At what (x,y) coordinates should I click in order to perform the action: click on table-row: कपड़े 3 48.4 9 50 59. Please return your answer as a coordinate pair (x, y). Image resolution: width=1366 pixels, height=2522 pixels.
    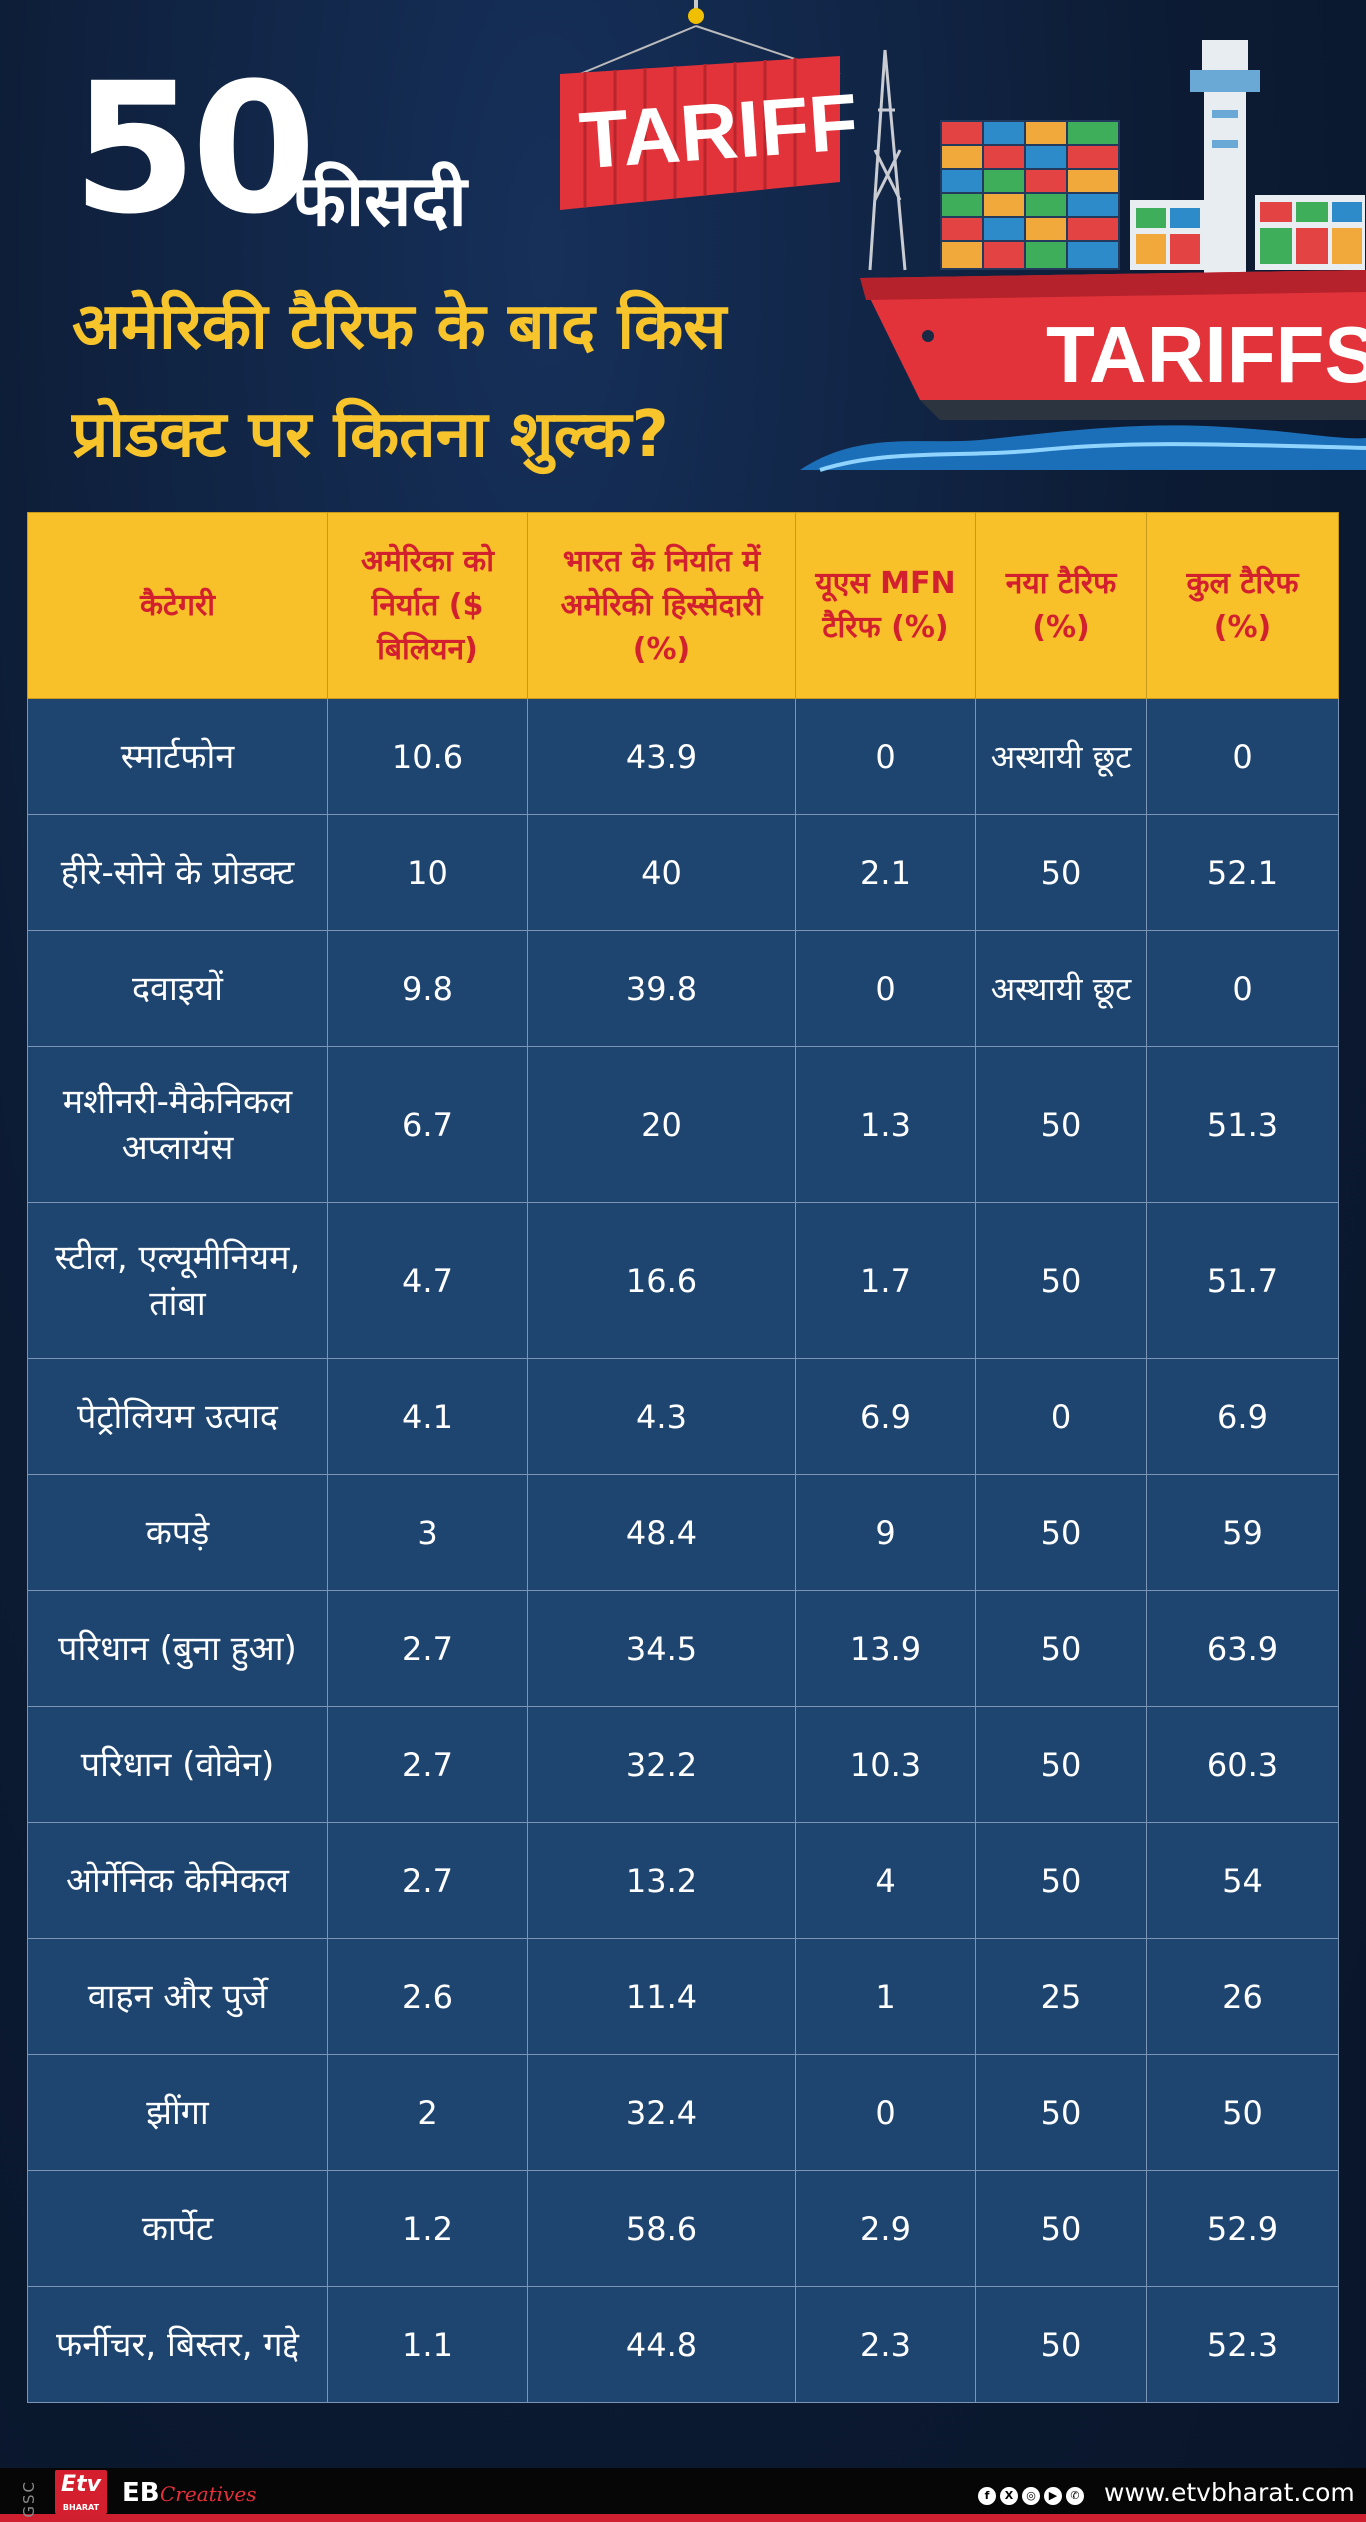
    Looking at the image, I should click on (683, 1532).